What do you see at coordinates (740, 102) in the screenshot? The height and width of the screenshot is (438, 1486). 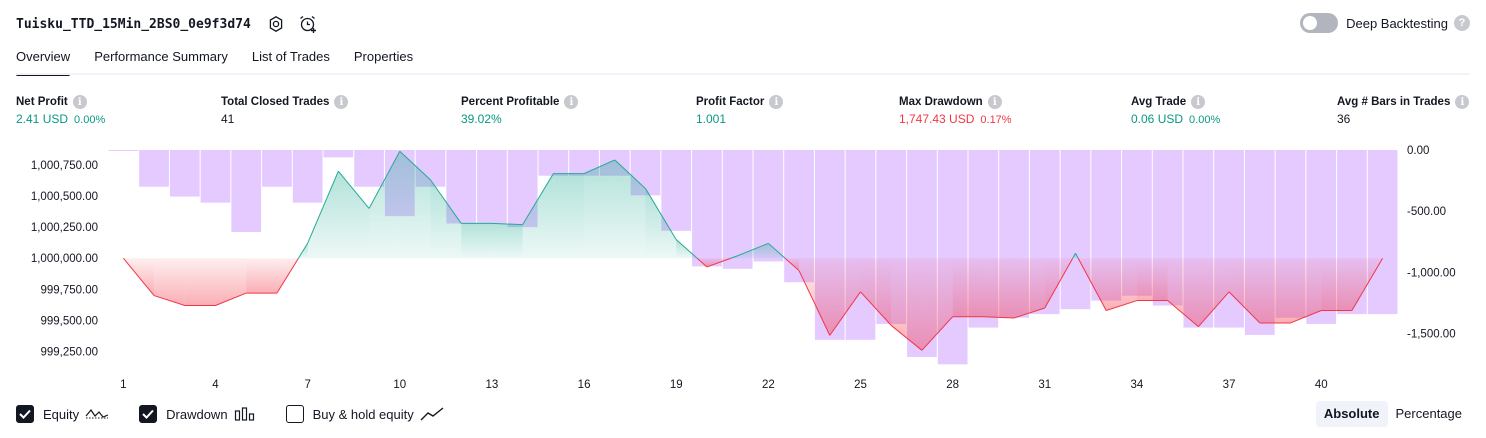 I see `stat-label: Profit Factor i` at bounding box center [740, 102].